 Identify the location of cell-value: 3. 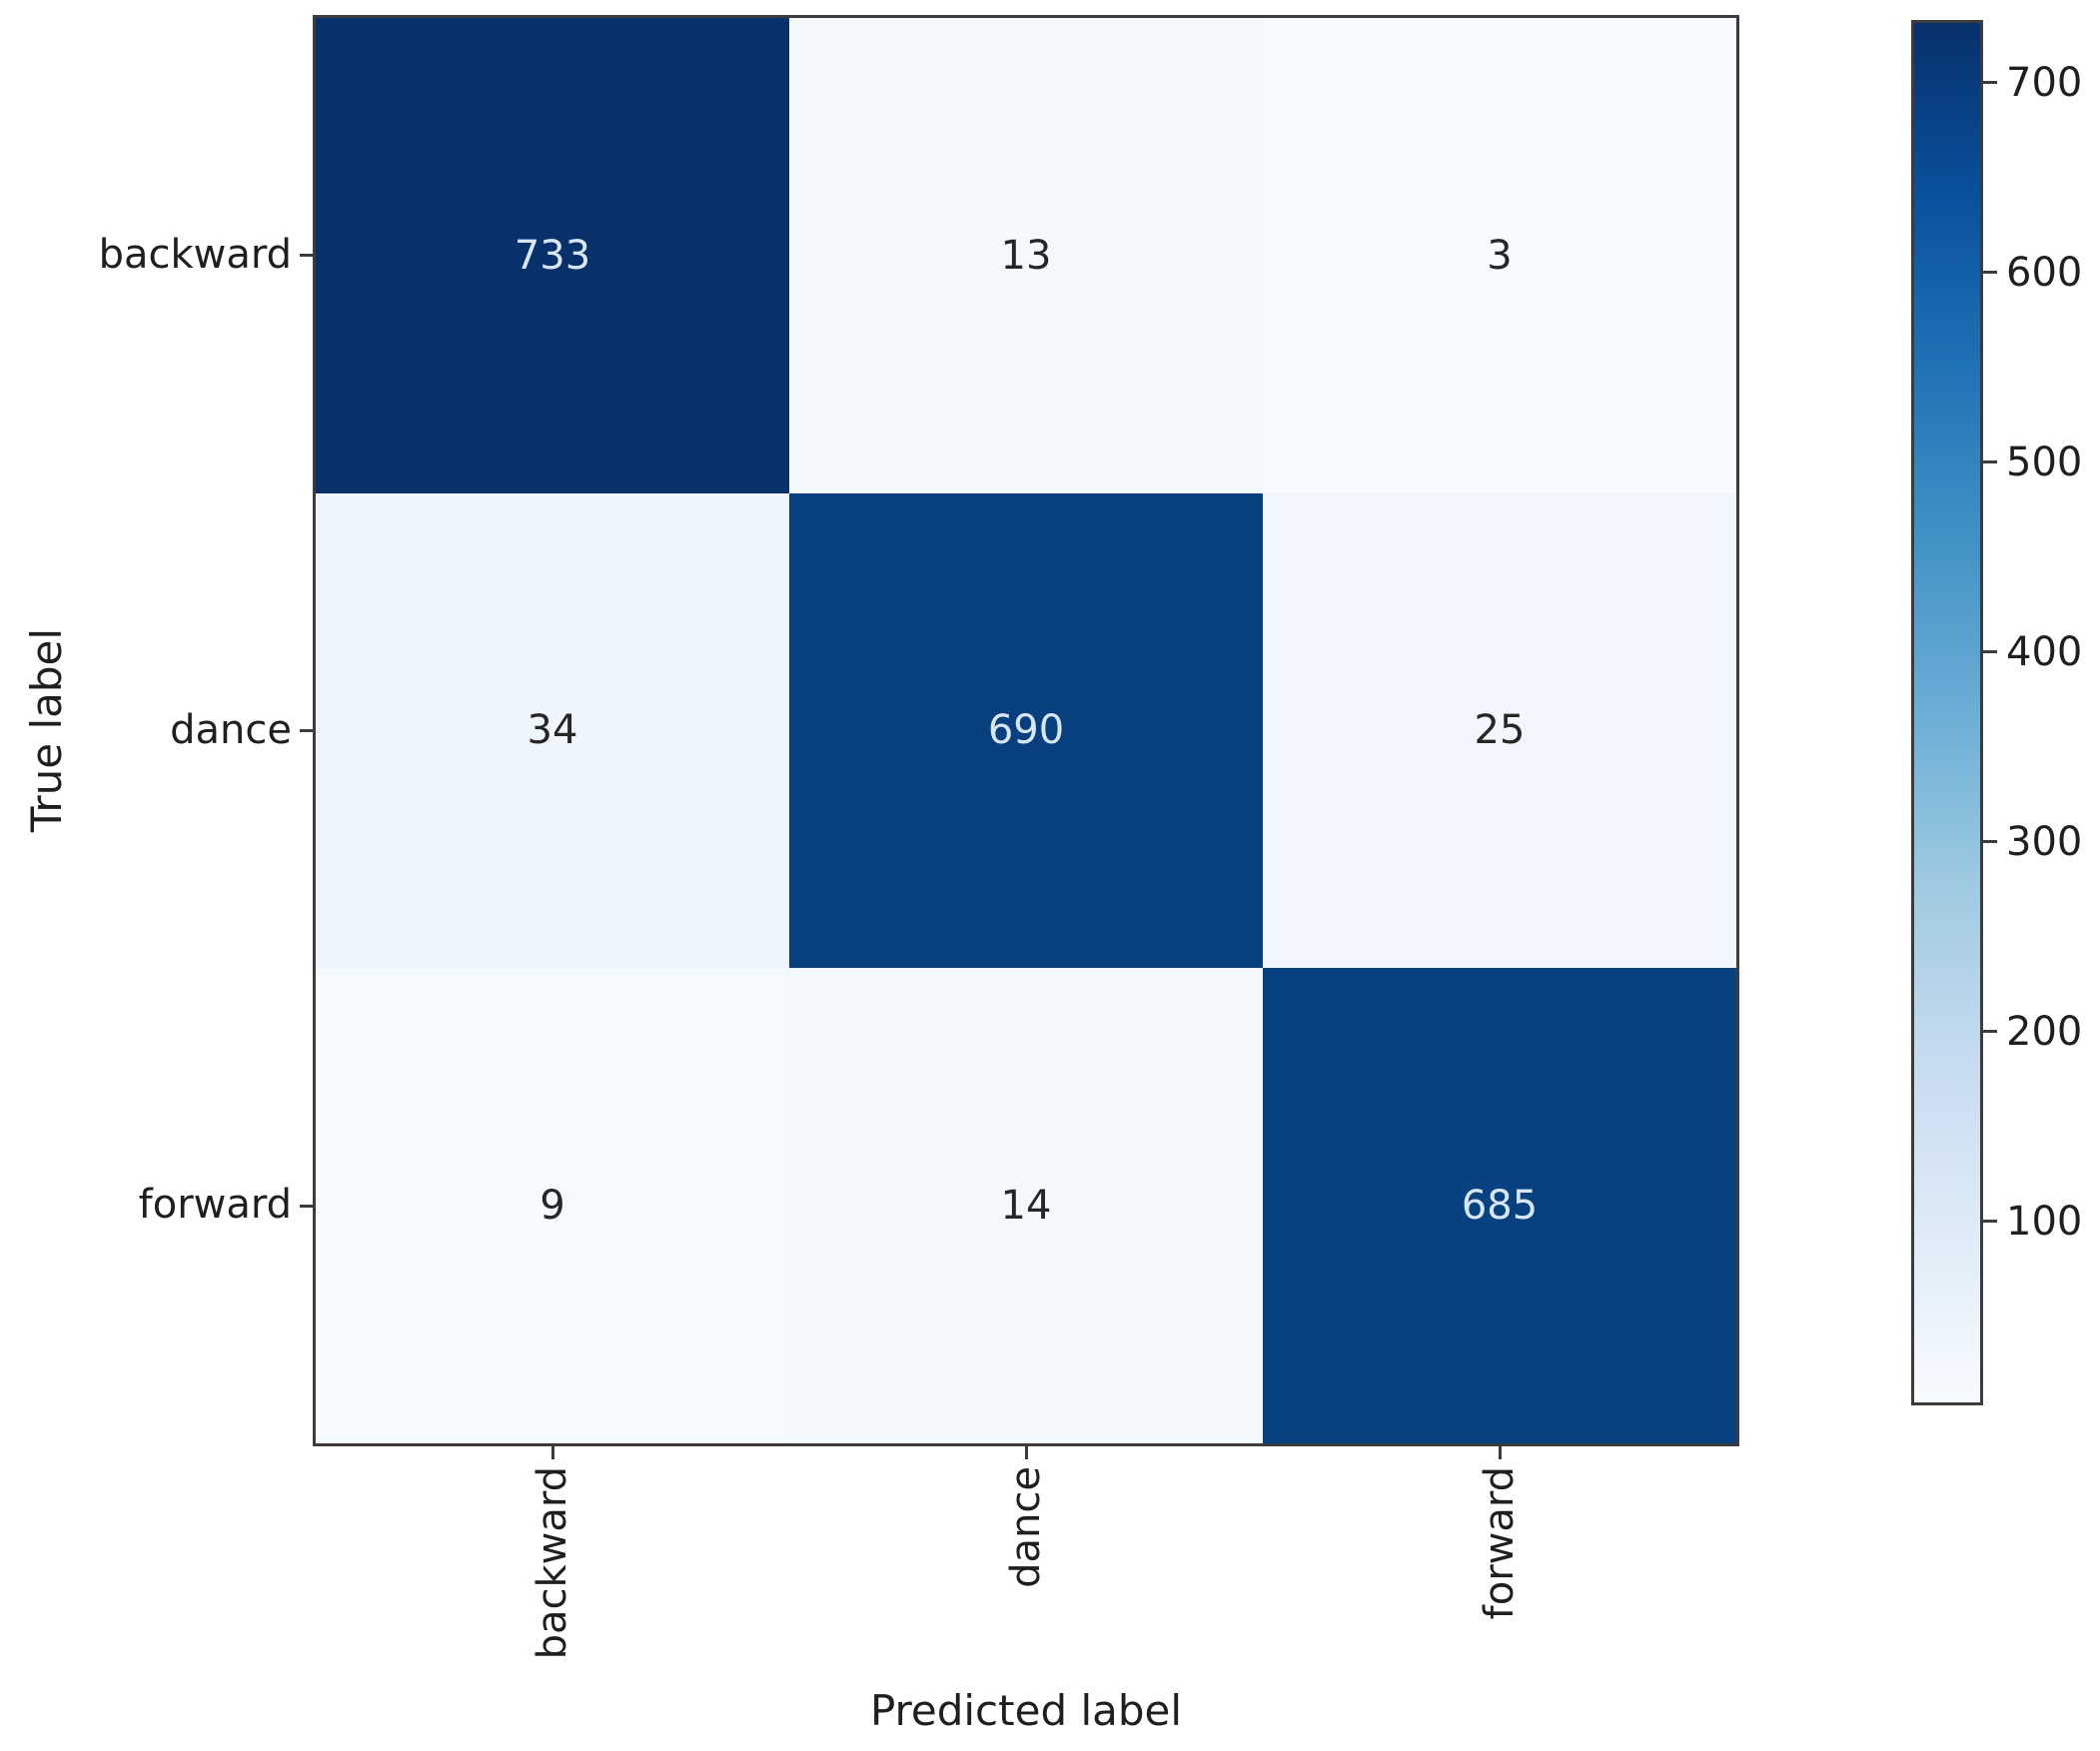
(1500, 256).